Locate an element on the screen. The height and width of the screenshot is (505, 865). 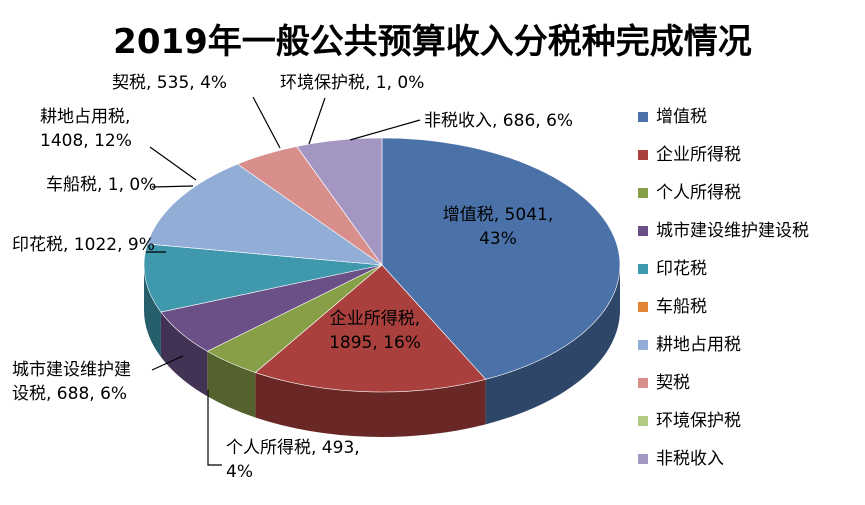
data-label-2-line-1: 4% is located at coordinates (239, 472).